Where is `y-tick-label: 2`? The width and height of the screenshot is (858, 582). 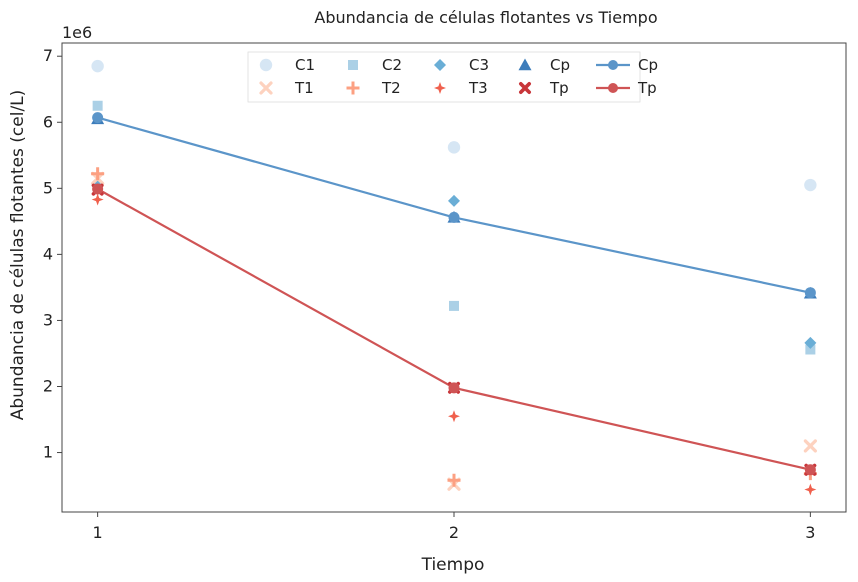
y-tick-label: 2 is located at coordinates (48, 385).